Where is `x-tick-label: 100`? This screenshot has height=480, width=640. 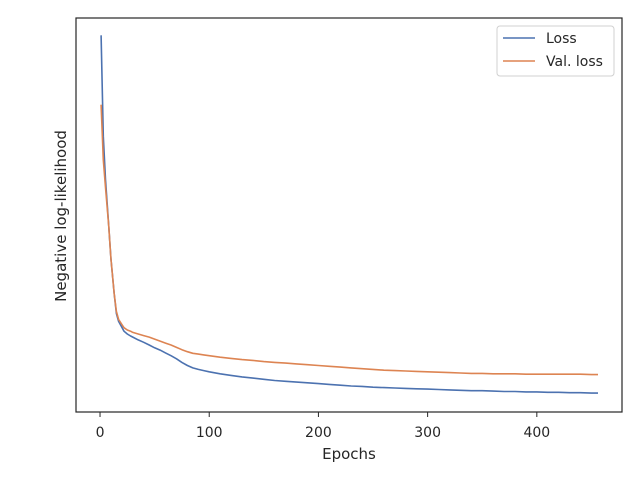 x-tick-label: 100 is located at coordinates (209, 433).